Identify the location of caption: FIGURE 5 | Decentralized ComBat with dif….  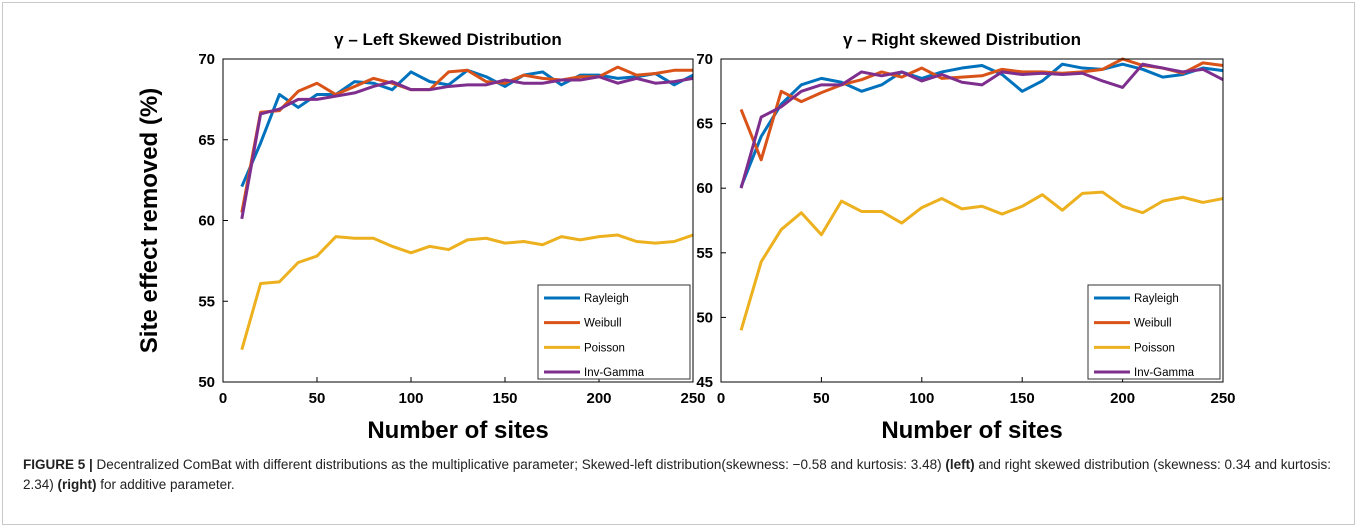
(678, 475).